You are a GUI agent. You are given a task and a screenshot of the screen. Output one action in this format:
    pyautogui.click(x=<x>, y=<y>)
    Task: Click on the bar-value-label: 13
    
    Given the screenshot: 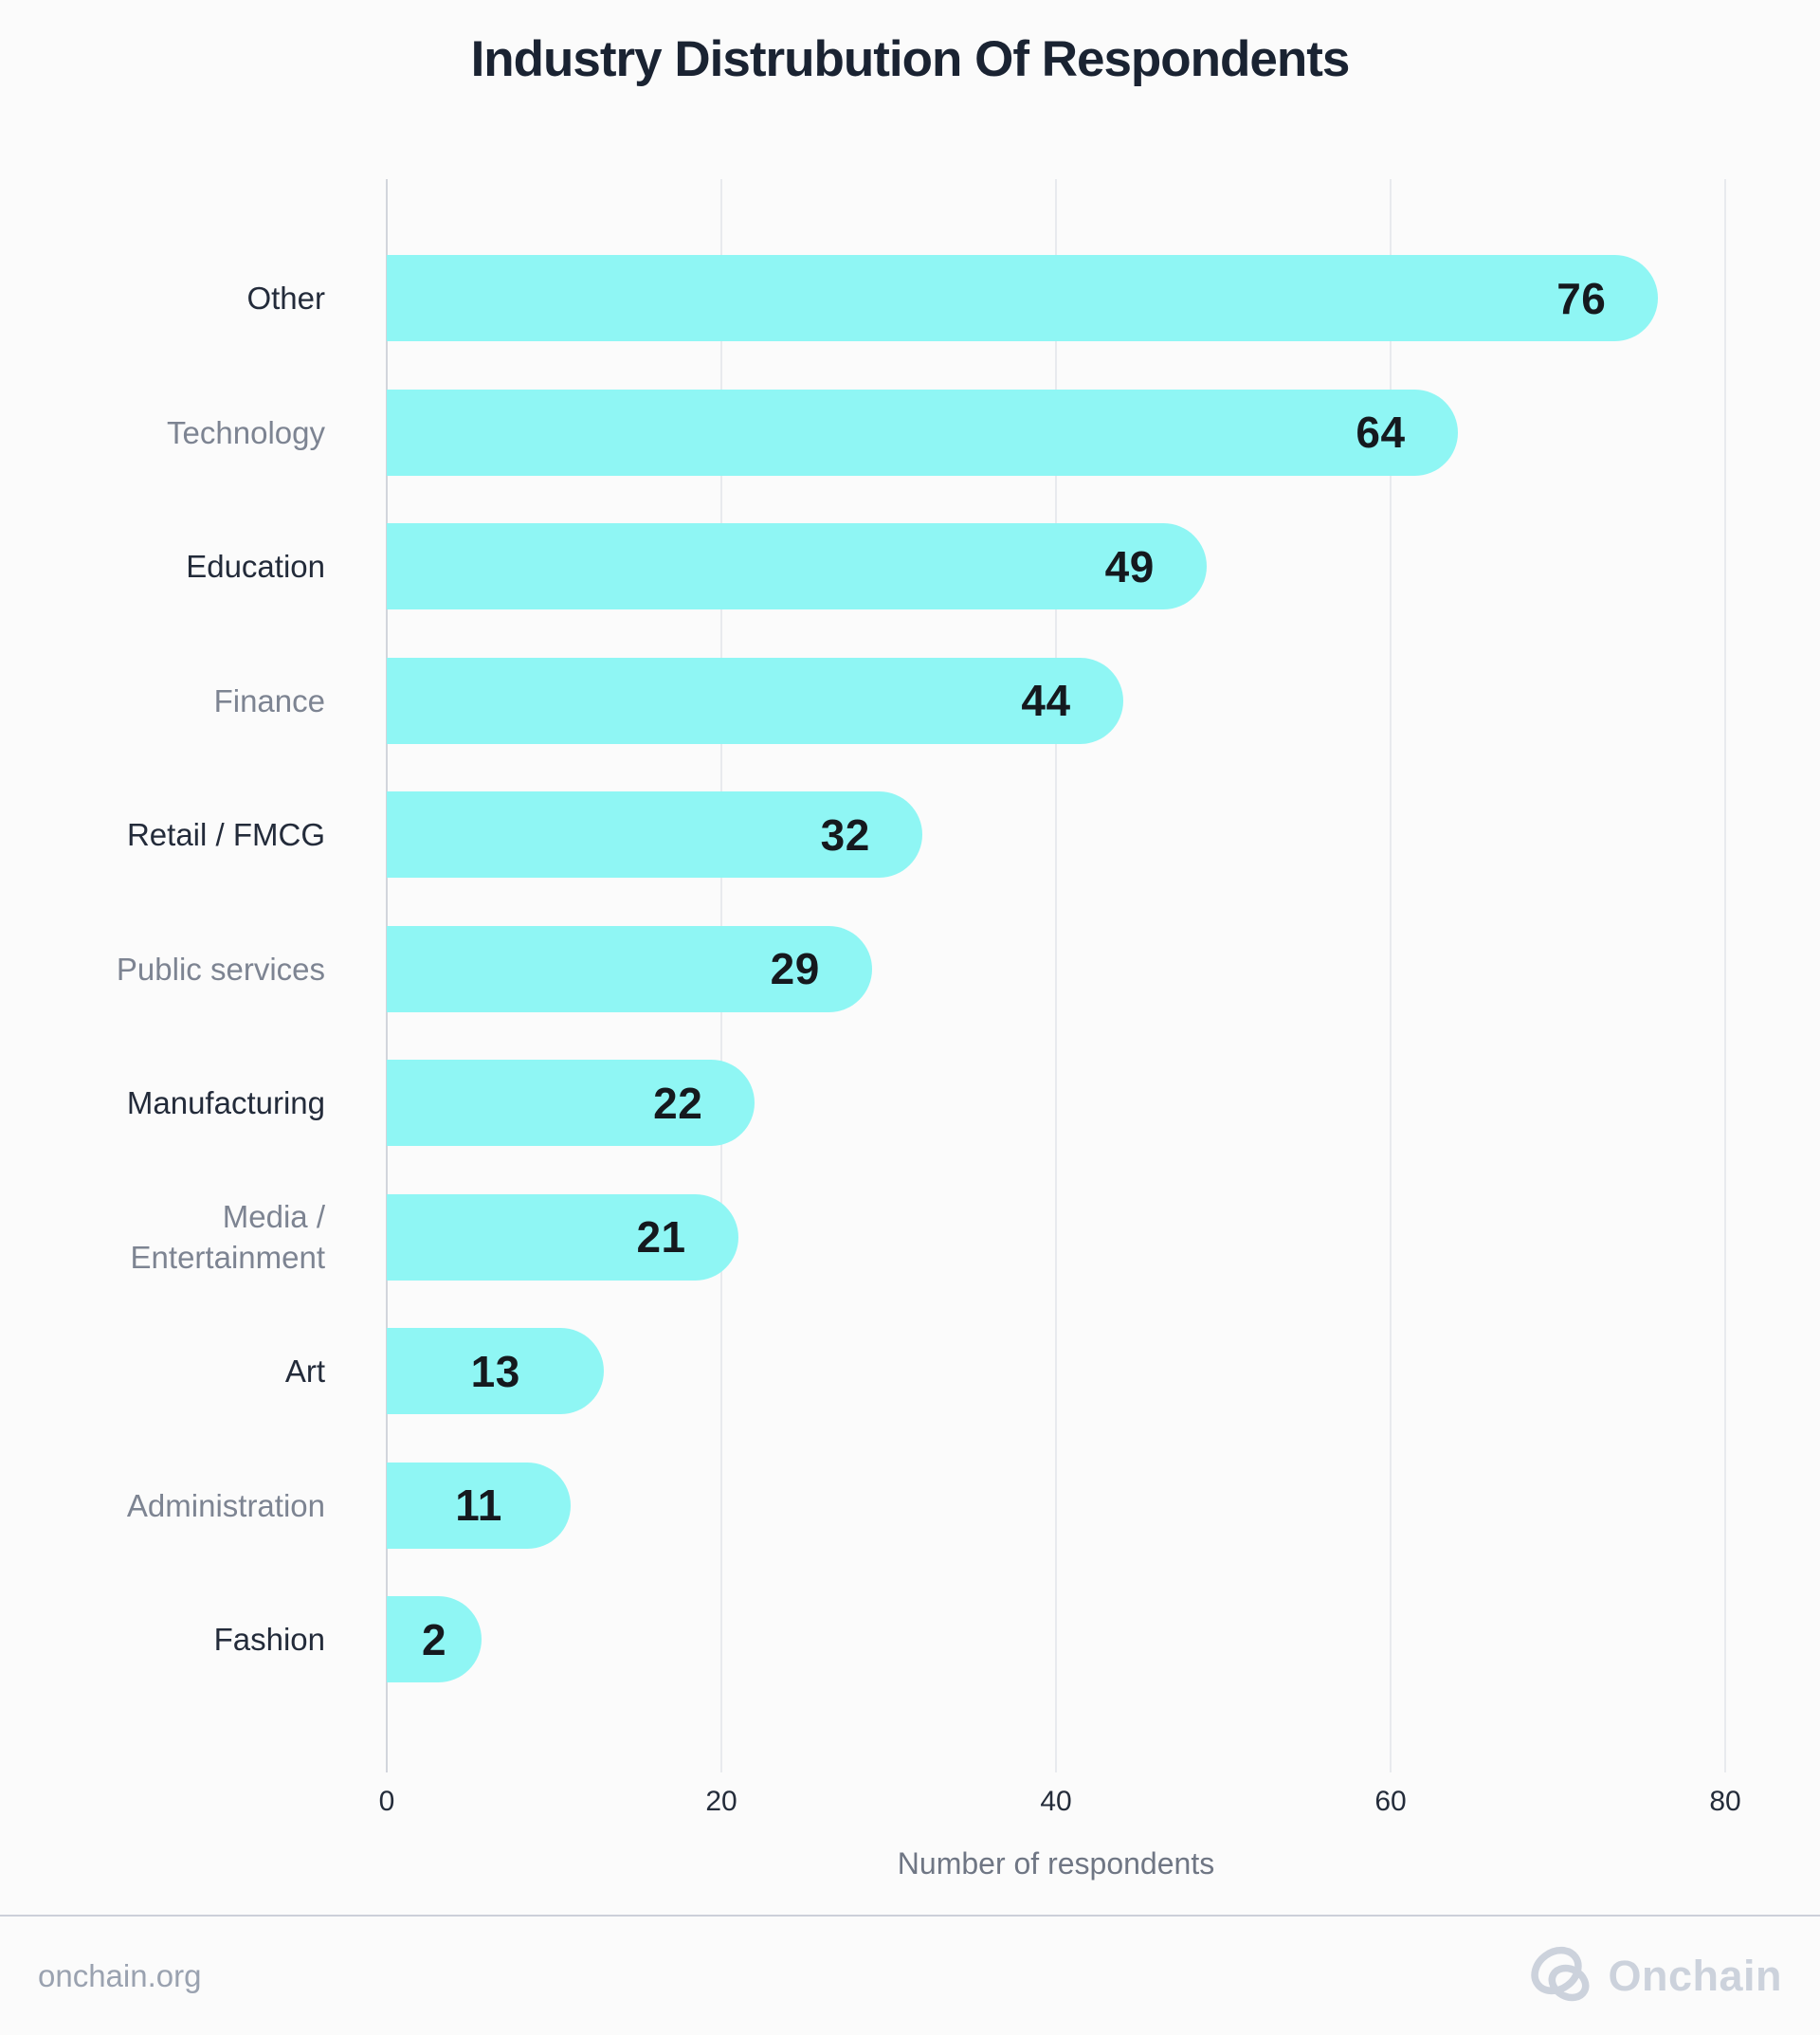 What is the action you would take?
    pyautogui.click(x=495, y=1371)
    